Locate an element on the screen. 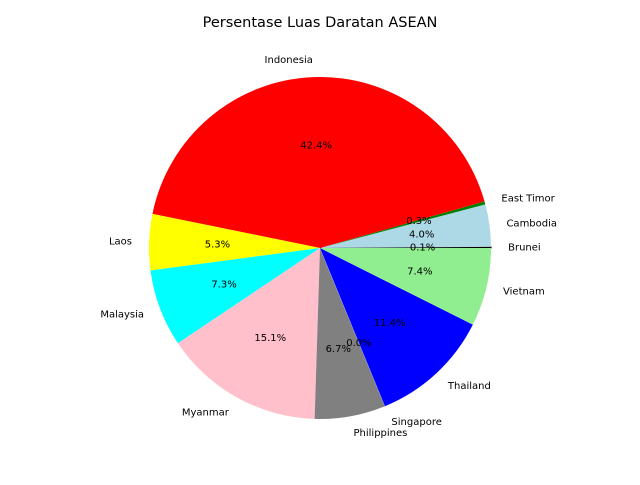 The image size is (640, 485). slice-percent-malaysia: 7.3% is located at coordinates (223, 284).